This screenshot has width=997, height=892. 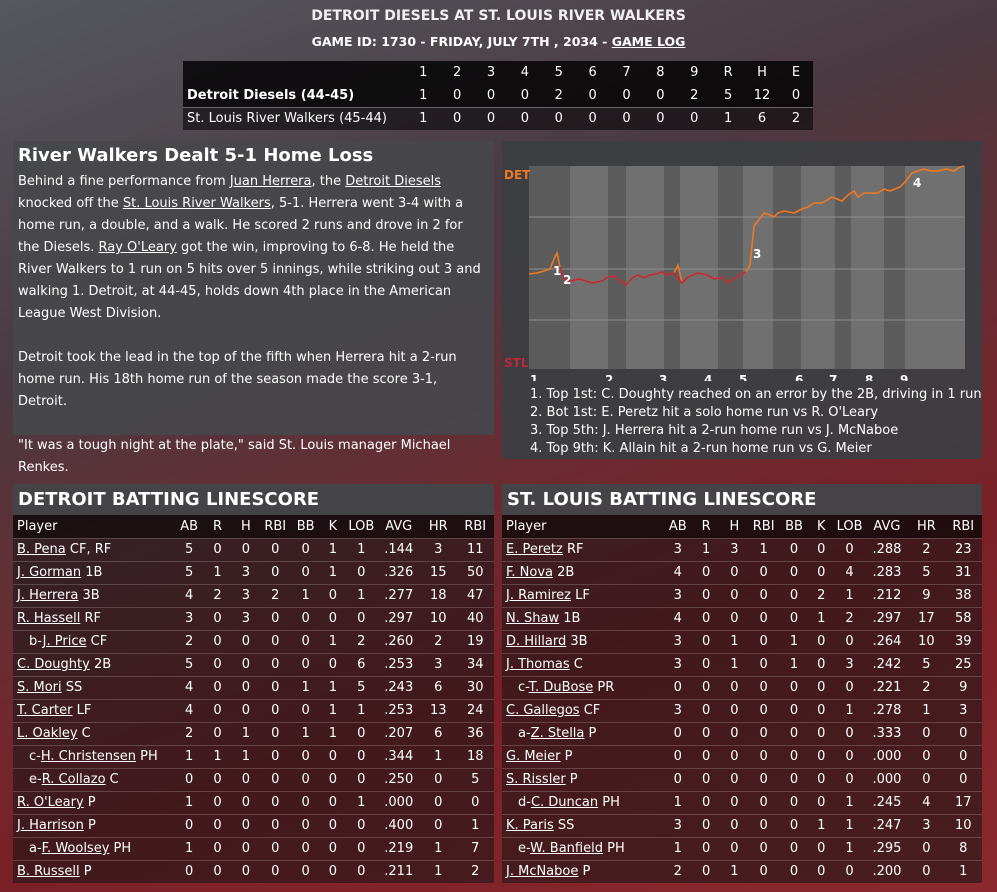 I want to click on player-name-link: C. Doughty, so click(x=53, y=664).